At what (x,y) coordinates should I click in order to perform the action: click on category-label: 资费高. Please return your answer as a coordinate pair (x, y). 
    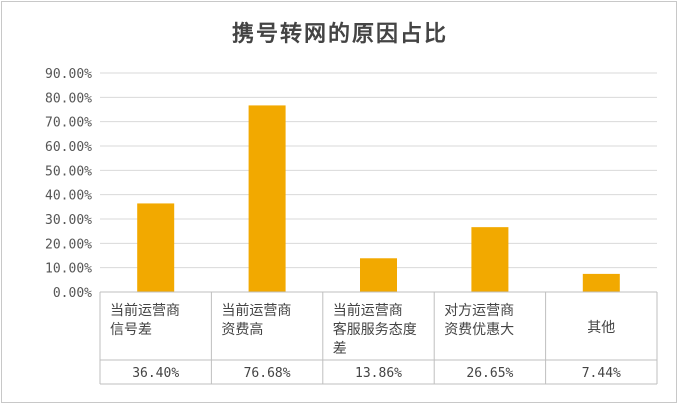
    Looking at the image, I should click on (242, 329).